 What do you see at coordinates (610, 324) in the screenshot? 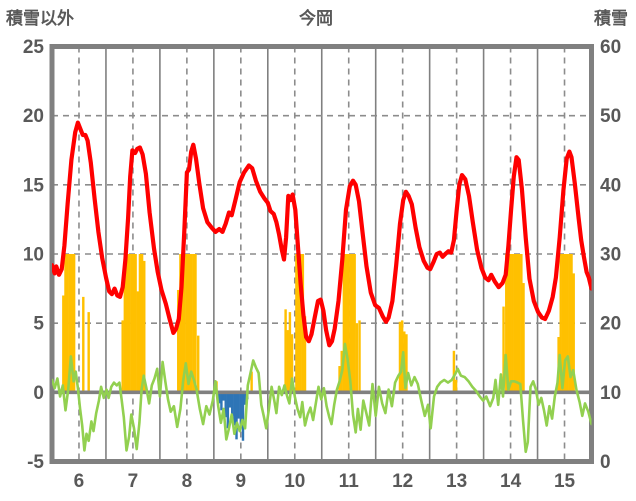
I see `right-axis-tick-label: 20` at bounding box center [610, 324].